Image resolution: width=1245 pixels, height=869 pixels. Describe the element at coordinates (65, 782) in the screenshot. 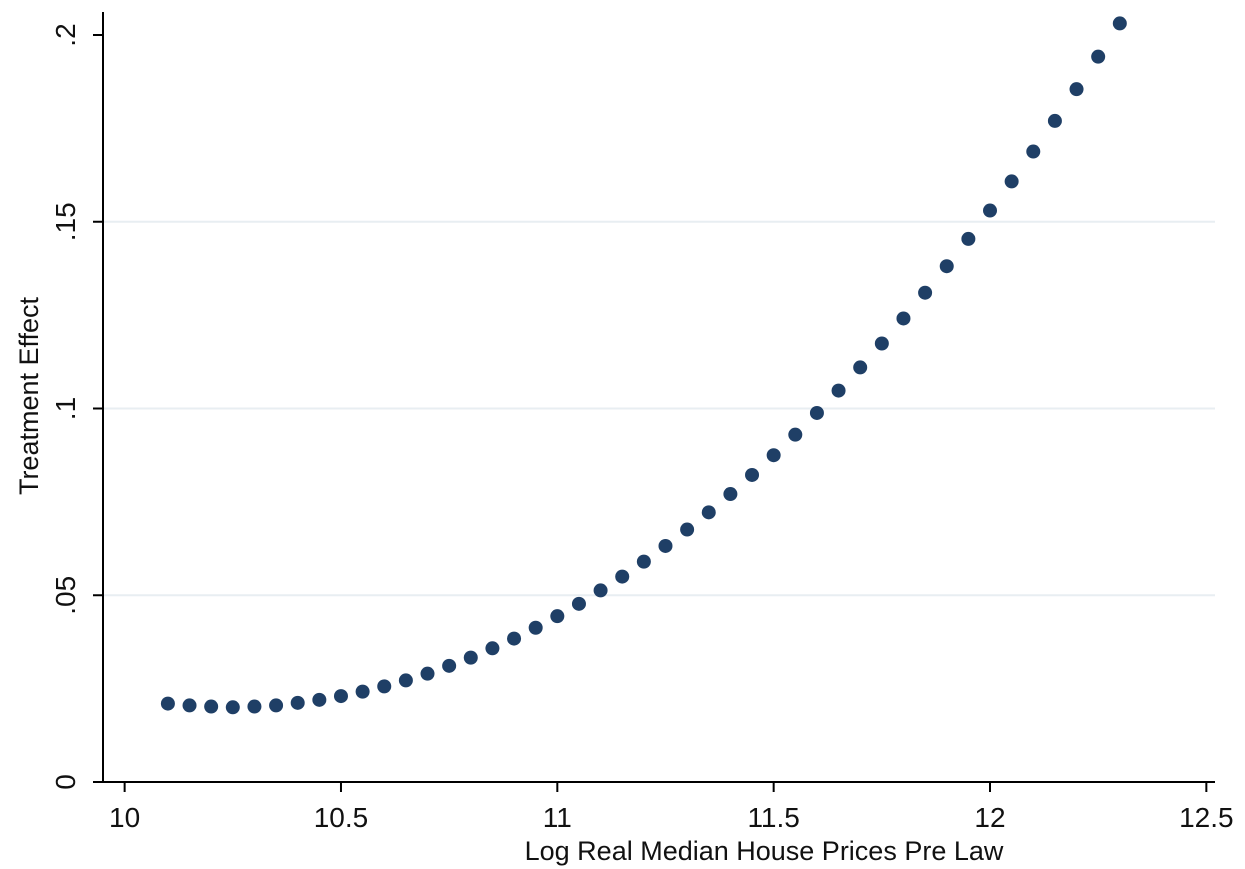

I see `y-tick-label-0: 0` at that location.